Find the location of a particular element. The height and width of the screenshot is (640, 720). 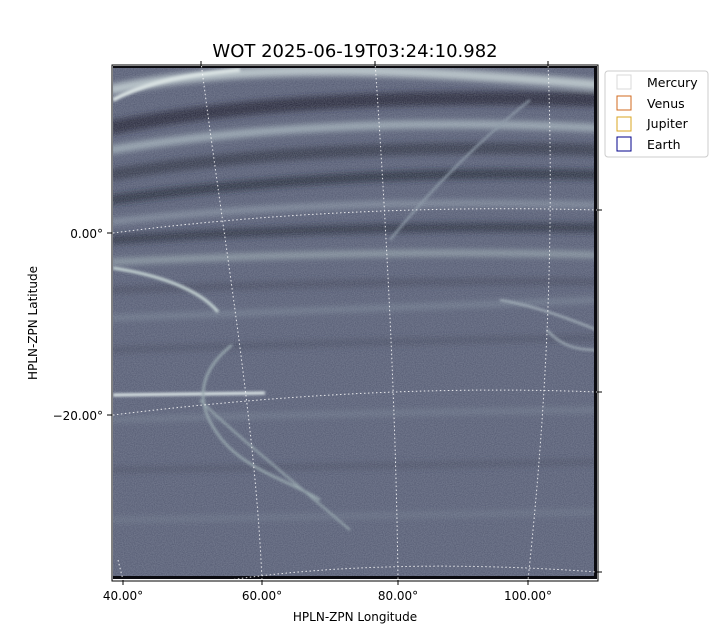

legend-item-jupiter: Jupiter is located at coordinates (652, 124).